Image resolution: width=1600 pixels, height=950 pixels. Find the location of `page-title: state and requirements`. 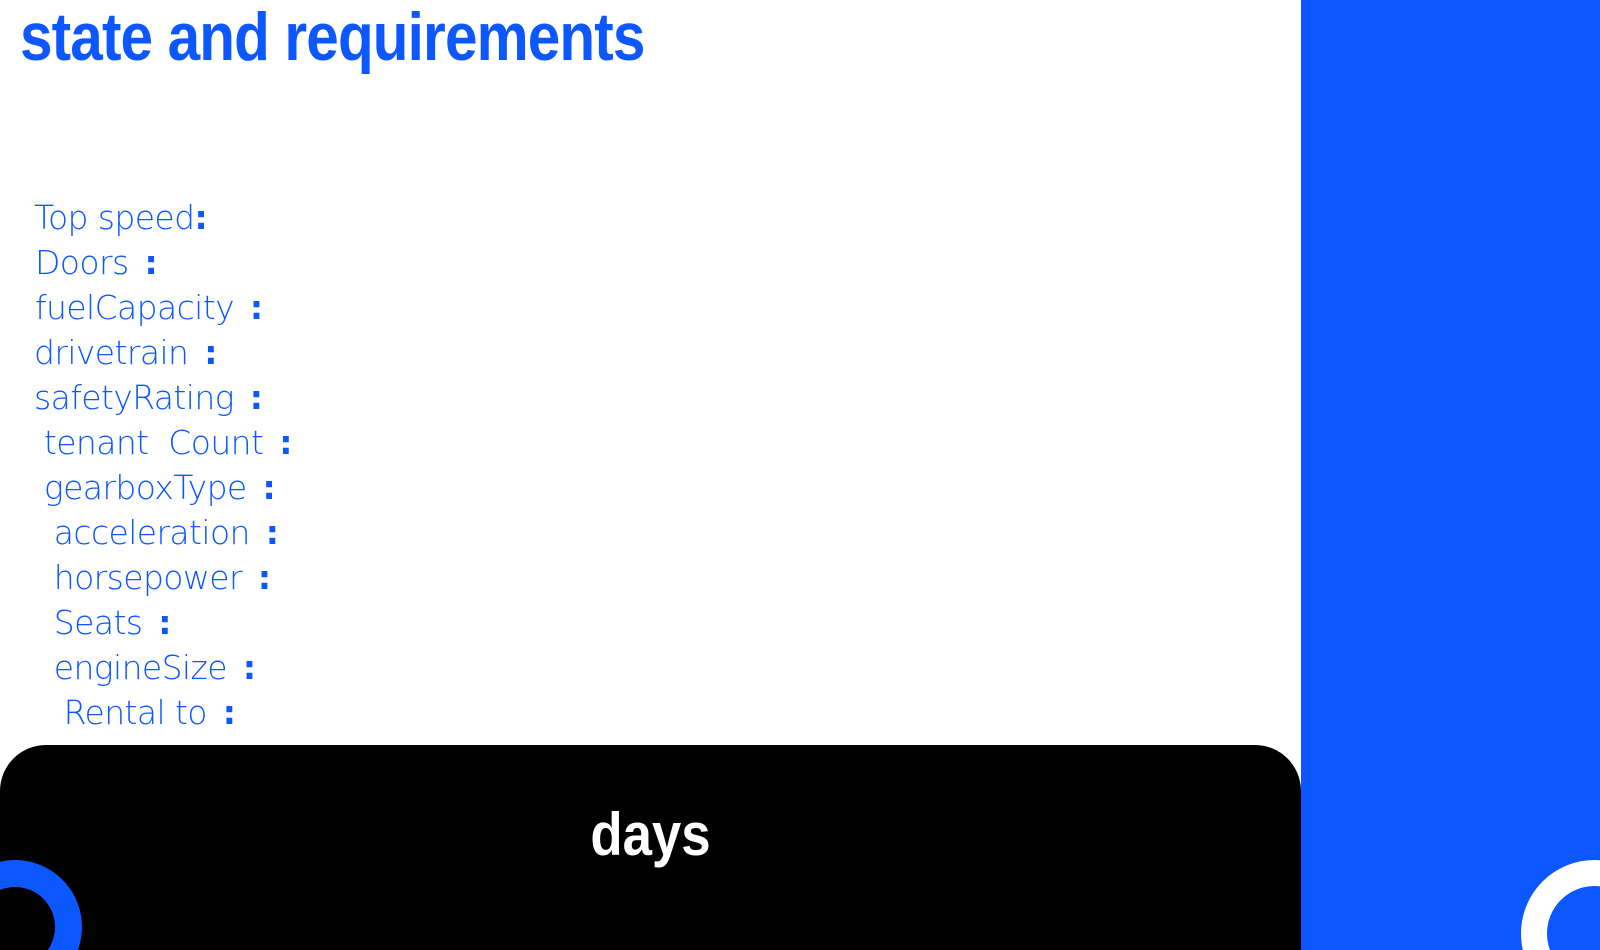

page-title: state and requirements is located at coordinates (332, 37).